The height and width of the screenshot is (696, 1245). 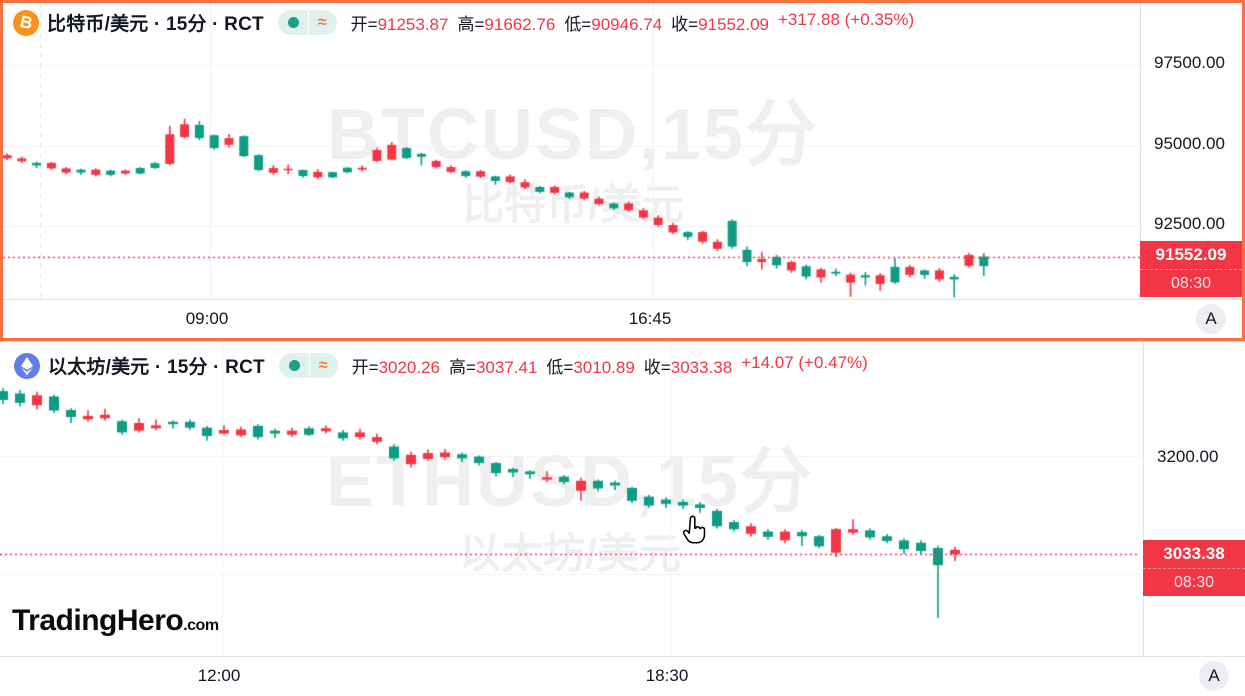 What do you see at coordinates (1211, 319) in the screenshot?
I see `btc-auto-scale-button: A` at bounding box center [1211, 319].